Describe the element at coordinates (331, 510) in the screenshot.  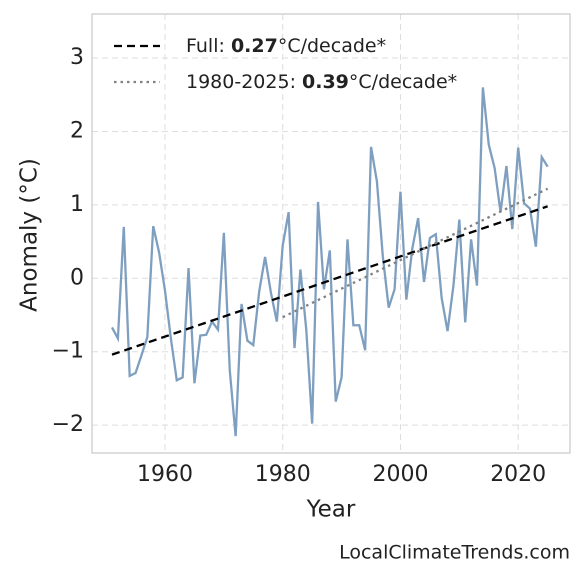
I see `x-axis-label: Year` at that location.